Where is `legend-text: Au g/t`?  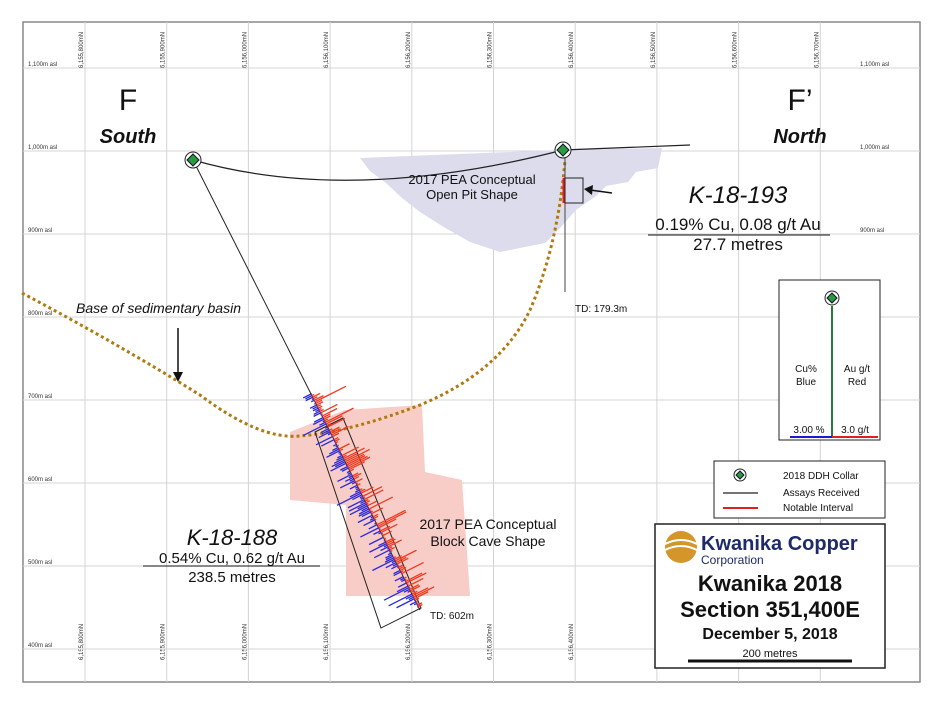
legend-text: Au g/t is located at coordinates (857, 369).